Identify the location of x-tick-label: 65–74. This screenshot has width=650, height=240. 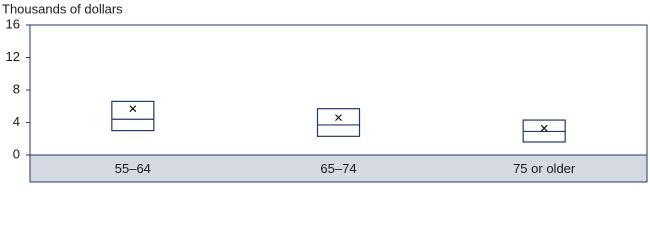
(338, 168).